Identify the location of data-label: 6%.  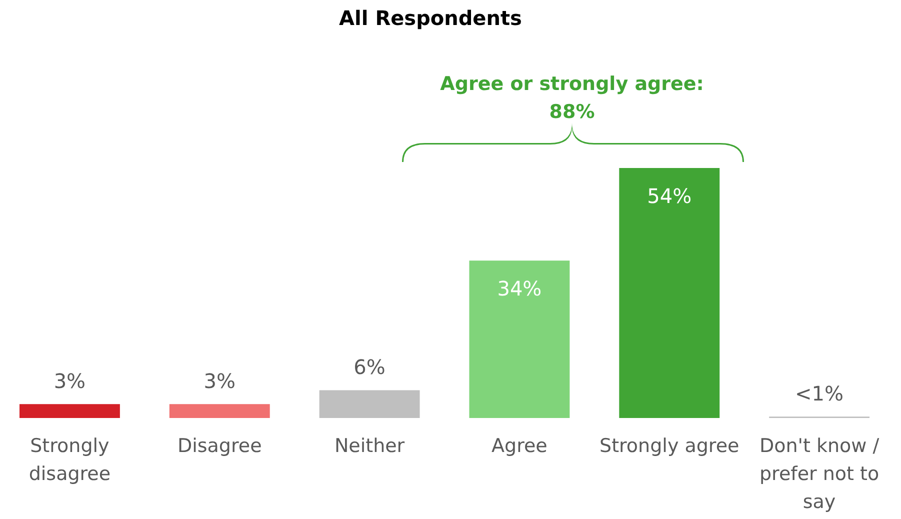
(370, 367).